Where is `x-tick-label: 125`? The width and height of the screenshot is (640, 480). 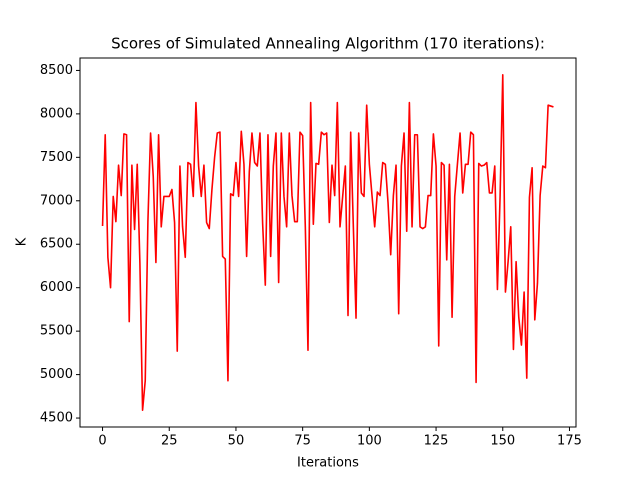 x-tick-label: 125 is located at coordinates (436, 441).